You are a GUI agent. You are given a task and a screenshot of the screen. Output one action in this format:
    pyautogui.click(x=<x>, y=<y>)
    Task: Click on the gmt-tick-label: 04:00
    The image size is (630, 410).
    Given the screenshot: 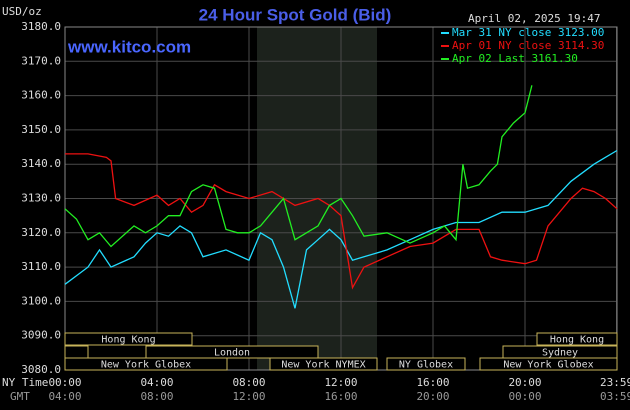 What is the action you would take?
    pyautogui.click(x=64, y=396)
    